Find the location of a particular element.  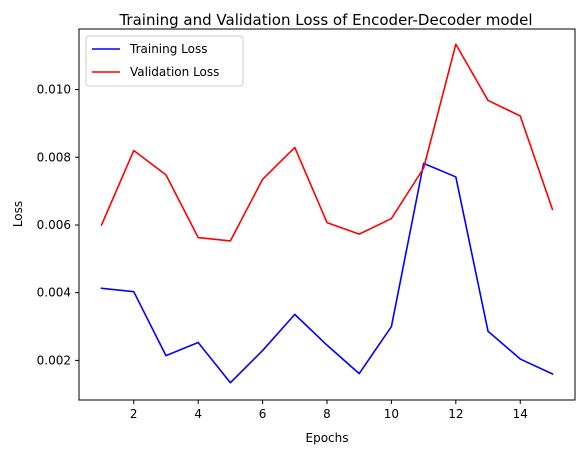

legend-box is located at coordinates (164, 61).